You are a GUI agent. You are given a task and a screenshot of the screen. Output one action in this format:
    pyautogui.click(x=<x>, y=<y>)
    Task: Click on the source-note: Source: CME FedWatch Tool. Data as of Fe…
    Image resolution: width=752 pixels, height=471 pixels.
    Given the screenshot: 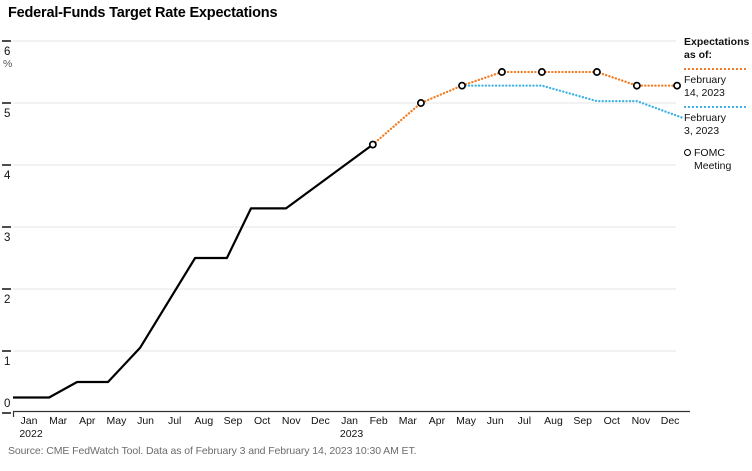 What is the action you would take?
    pyautogui.click(x=212, y=451)
    